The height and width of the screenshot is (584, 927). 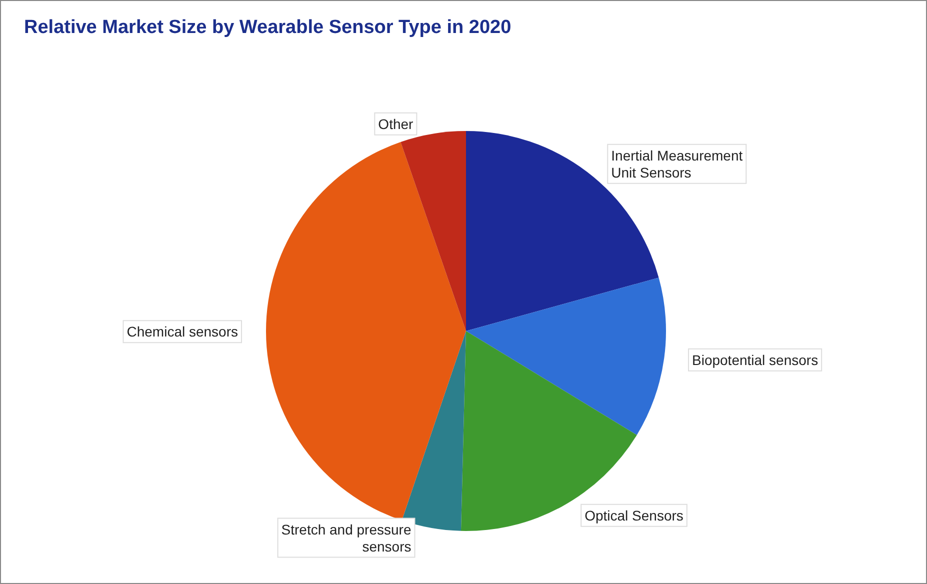 I want to click on slice-label: Optical Sensors, so click(x=634, y=515).